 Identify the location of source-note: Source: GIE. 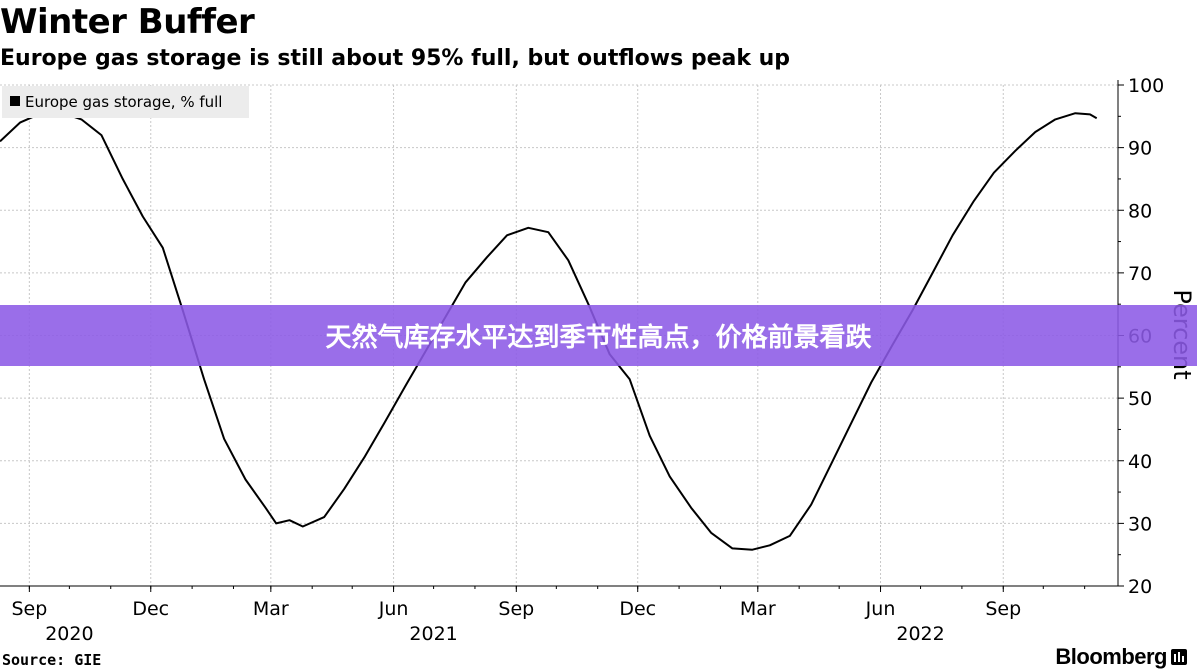
(52, 660).